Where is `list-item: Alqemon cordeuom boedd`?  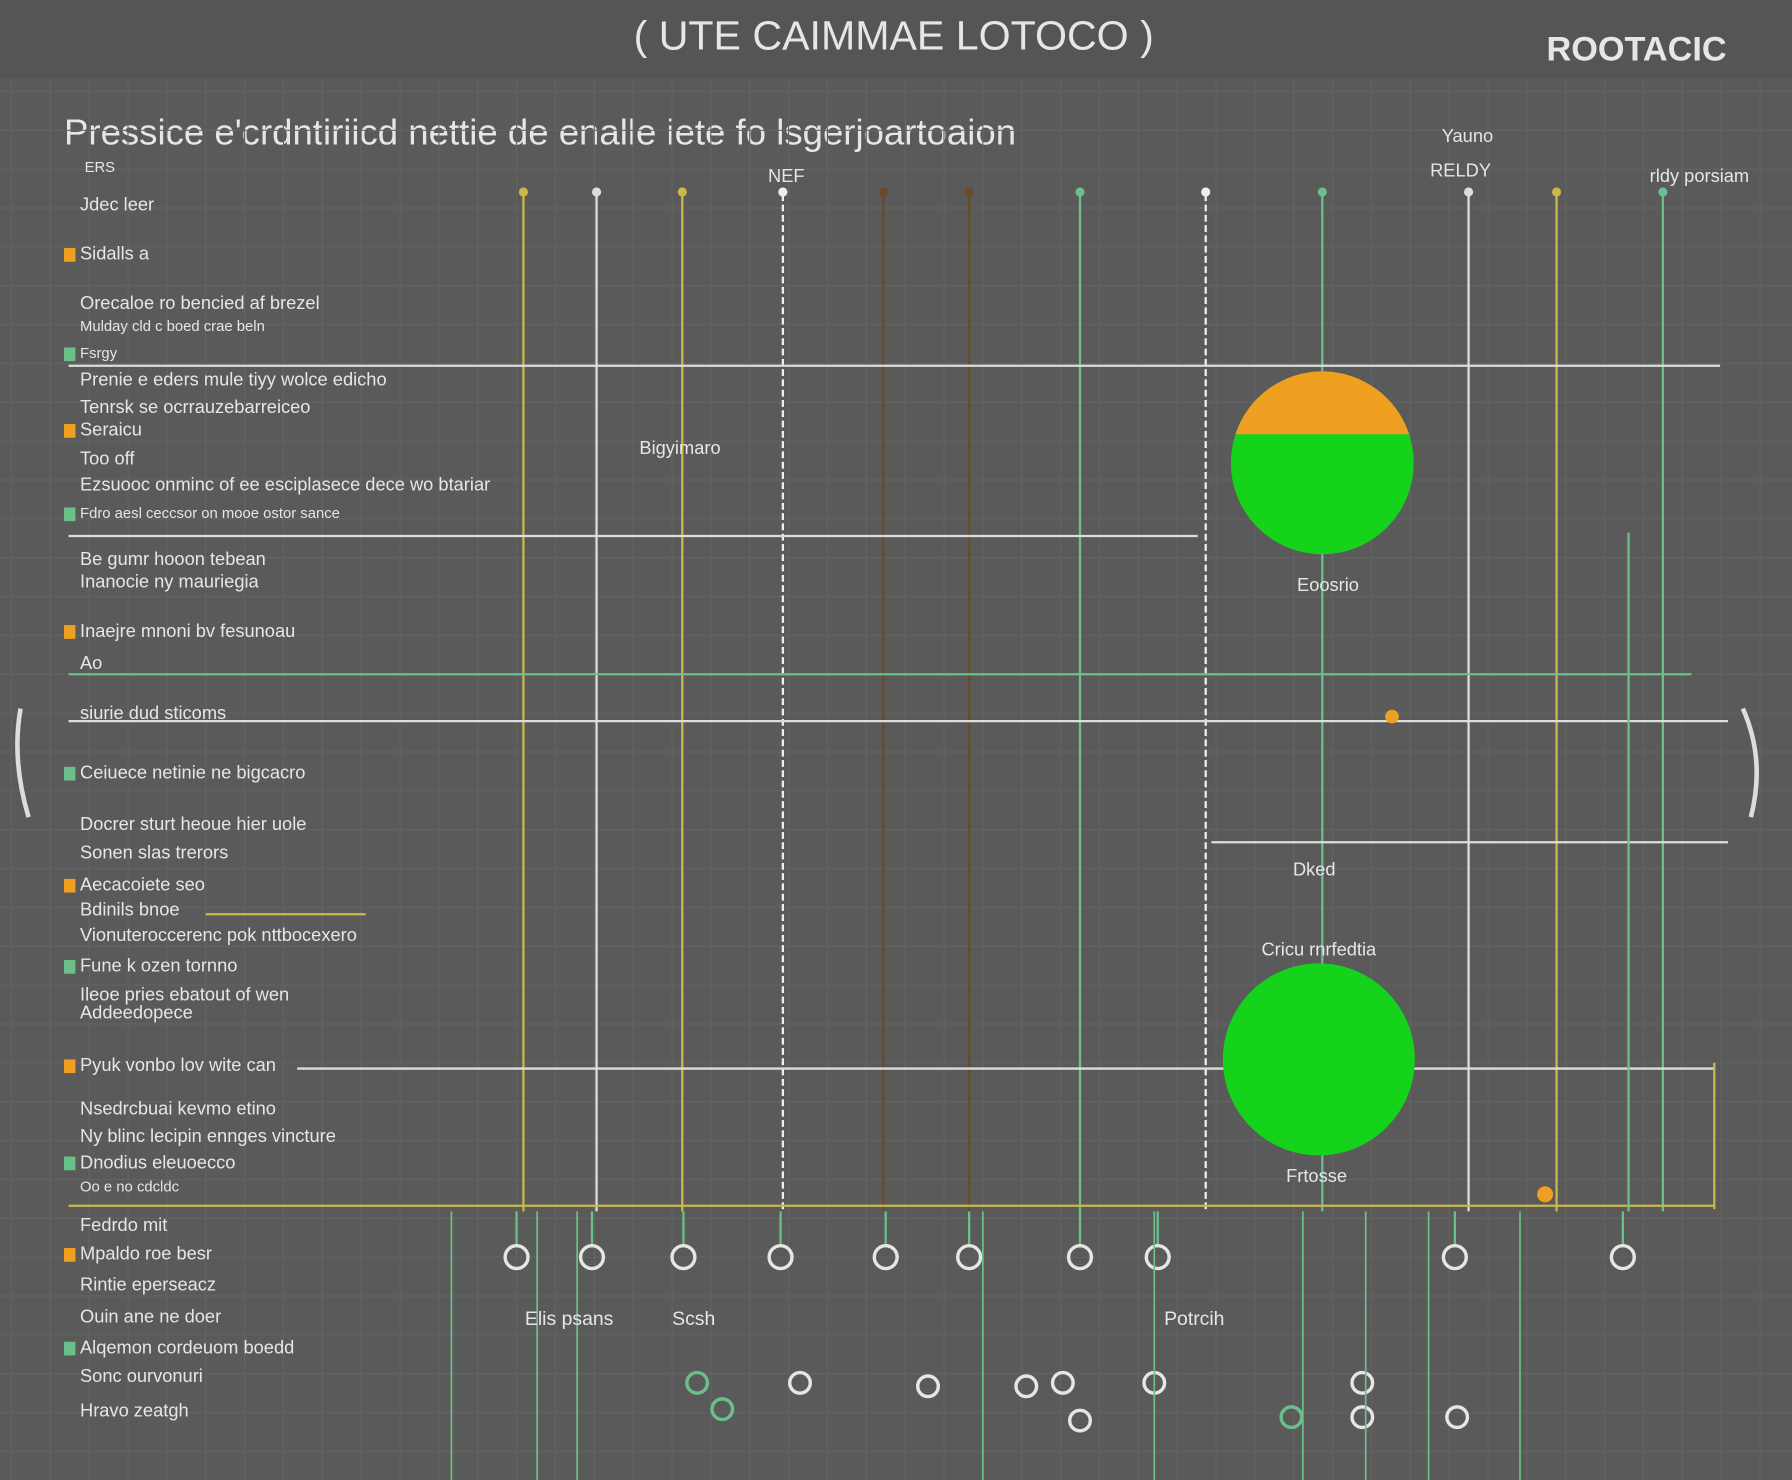
list-item: Alqemon cordeuom boedd is located at coordinates (187, 1346).